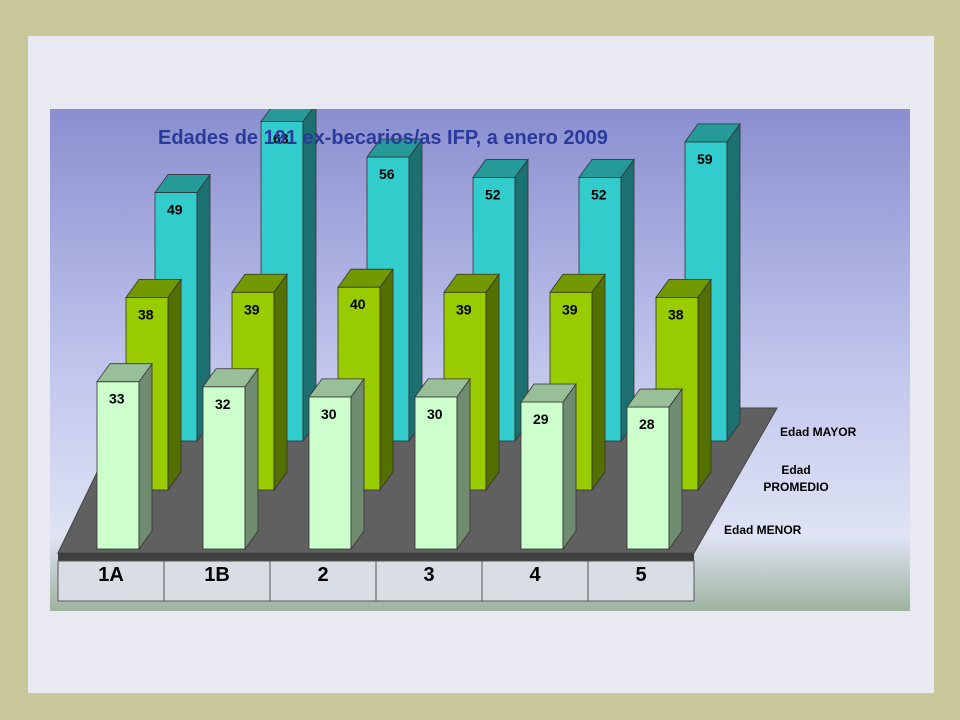 This screenshot has width=960, height=720. What do you see at coordinates (376, 557) in the screenshot?
I see `chart-floor-edge` at bounding box center [376, 557].